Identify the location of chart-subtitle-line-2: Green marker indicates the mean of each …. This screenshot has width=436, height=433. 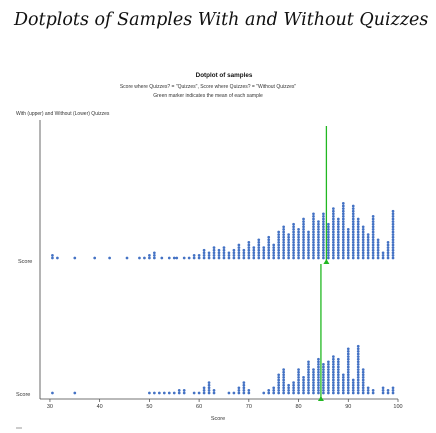
(208, 96).